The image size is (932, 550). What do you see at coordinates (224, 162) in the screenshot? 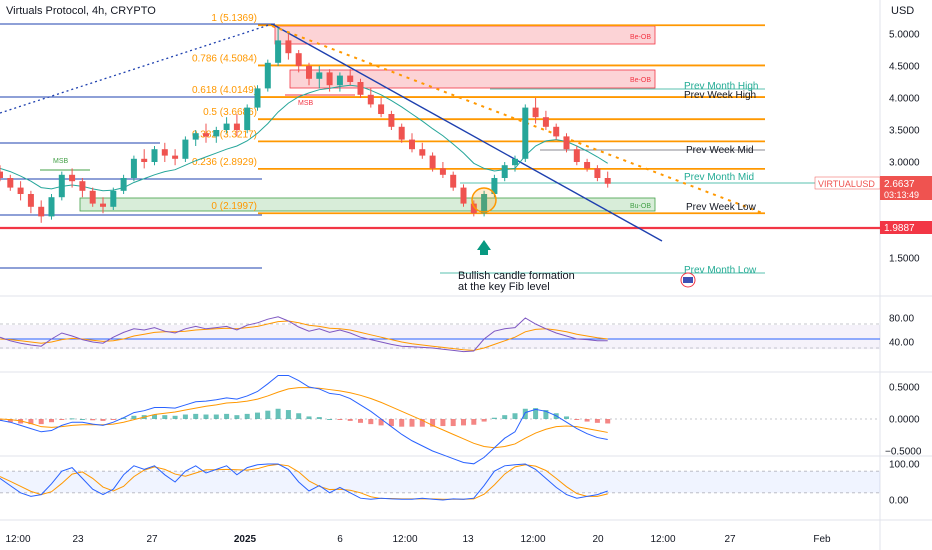
I see `fib-level-label: 0.236 (2.8929)` at bounding box center [224, 162].